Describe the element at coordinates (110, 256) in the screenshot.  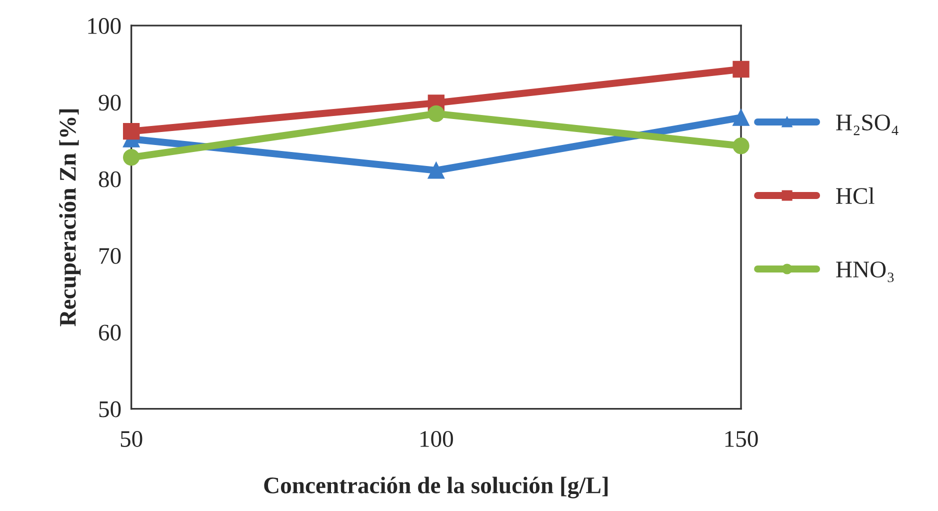
I see `y-tick-label: 70` at that location.